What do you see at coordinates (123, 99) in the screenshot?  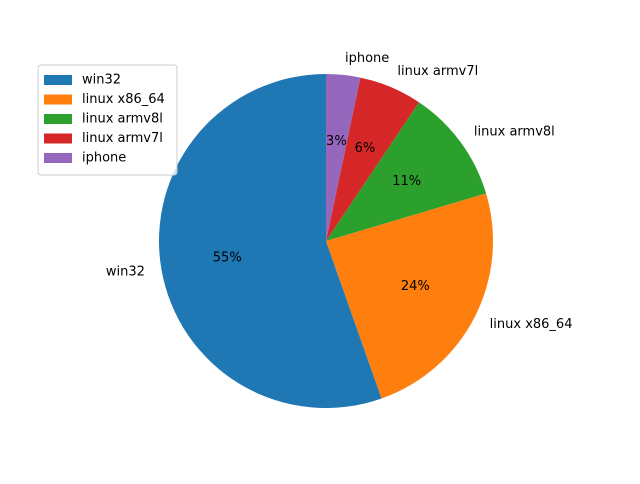 I see `legend-label-linux-x86-64: linux x86_64` at bounding box center [123, 99].